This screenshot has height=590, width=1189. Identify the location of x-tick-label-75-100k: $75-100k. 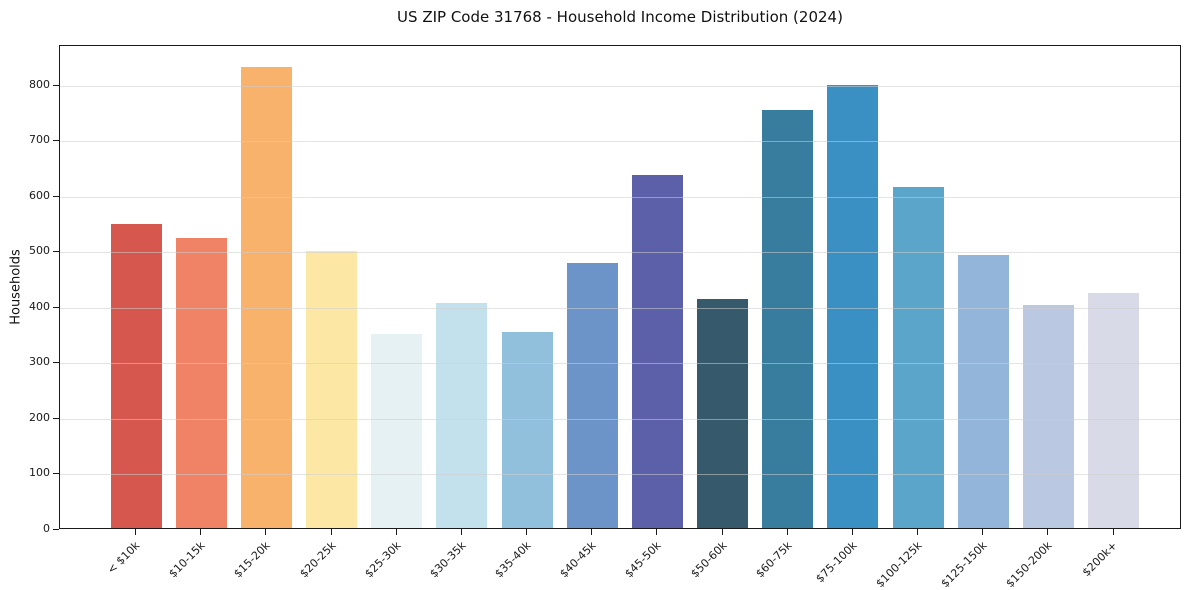
(836, 562).